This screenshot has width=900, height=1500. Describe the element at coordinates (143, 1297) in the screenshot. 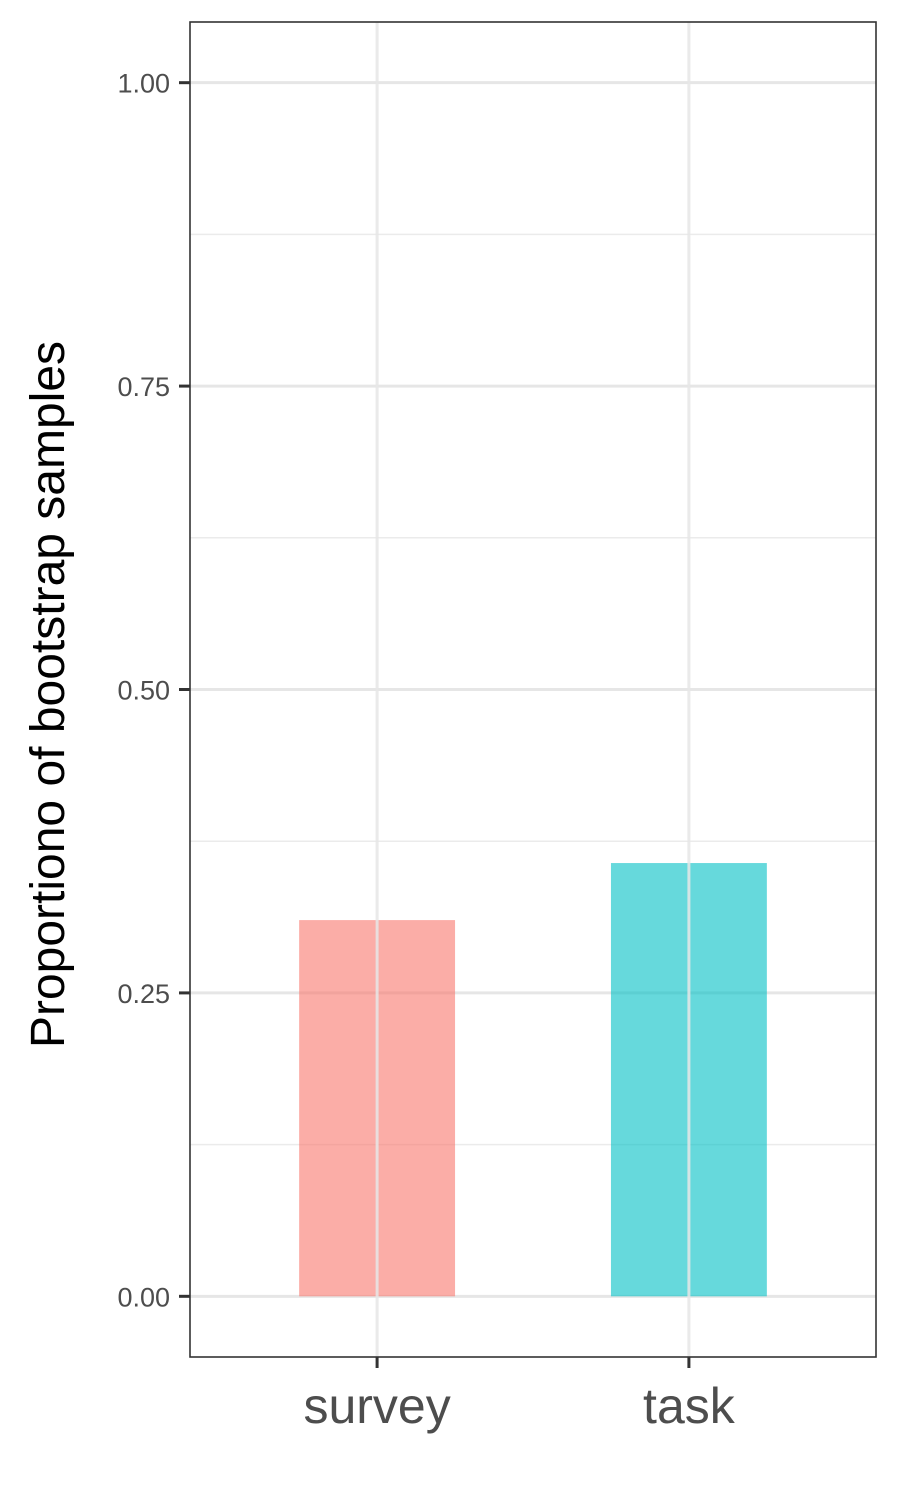

I see `y-tick-label: 0.00` at that location.